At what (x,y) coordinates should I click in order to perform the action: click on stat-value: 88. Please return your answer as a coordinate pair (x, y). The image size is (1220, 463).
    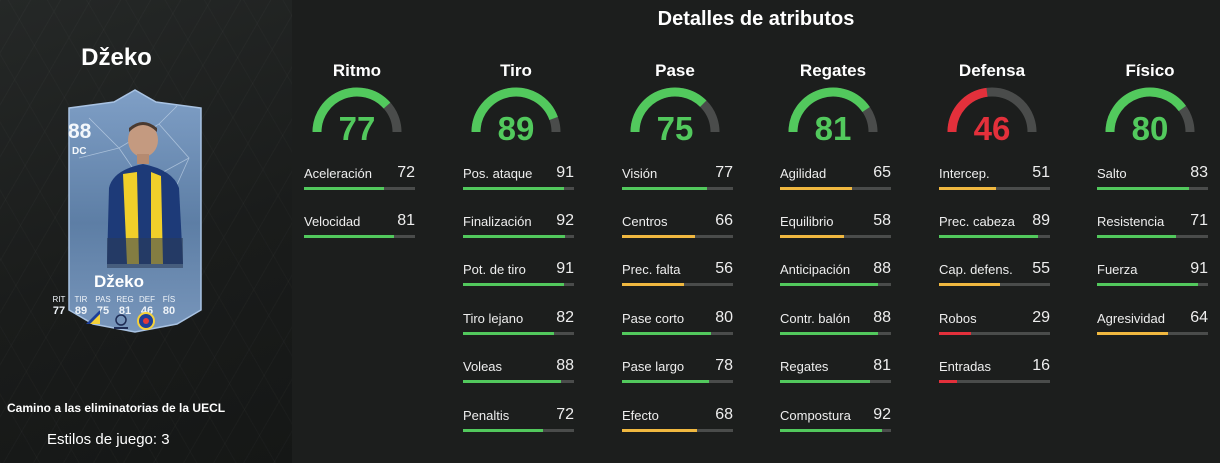
    Looking at the image, I should click on (882, 268).